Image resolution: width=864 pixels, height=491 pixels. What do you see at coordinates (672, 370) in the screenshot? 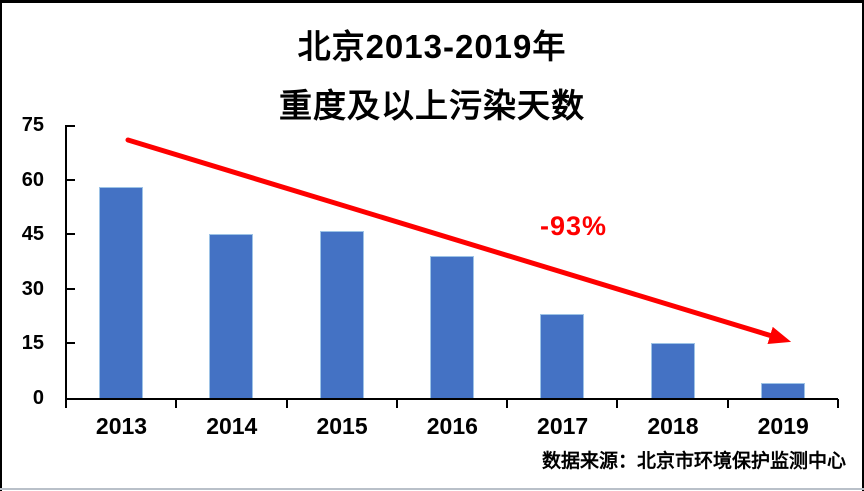
I see `bar-2018` at bounding box center [672, 370].